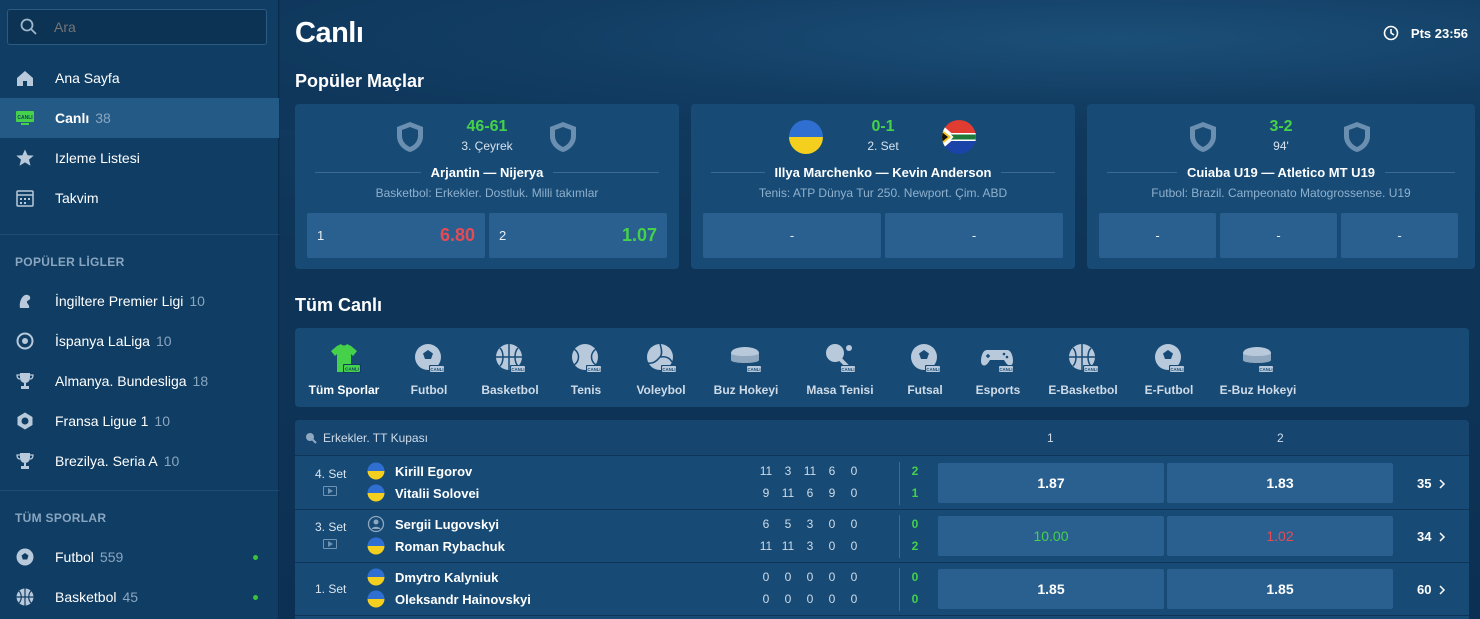 The height and width of the screenshot is (619, 1480). I want to click on sport-tab-label: Tüm Sporlar, so click(344, 390).